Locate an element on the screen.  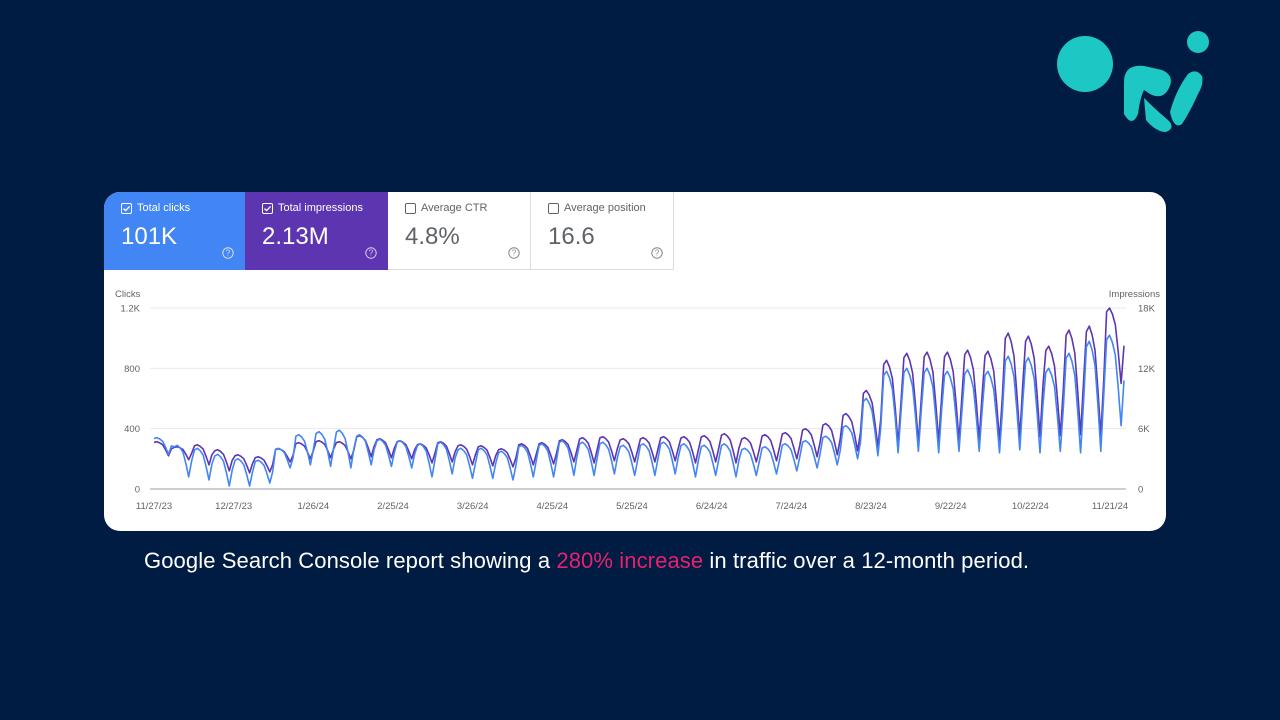
metric-value: 16.6 is located at coordinates (571, 236).